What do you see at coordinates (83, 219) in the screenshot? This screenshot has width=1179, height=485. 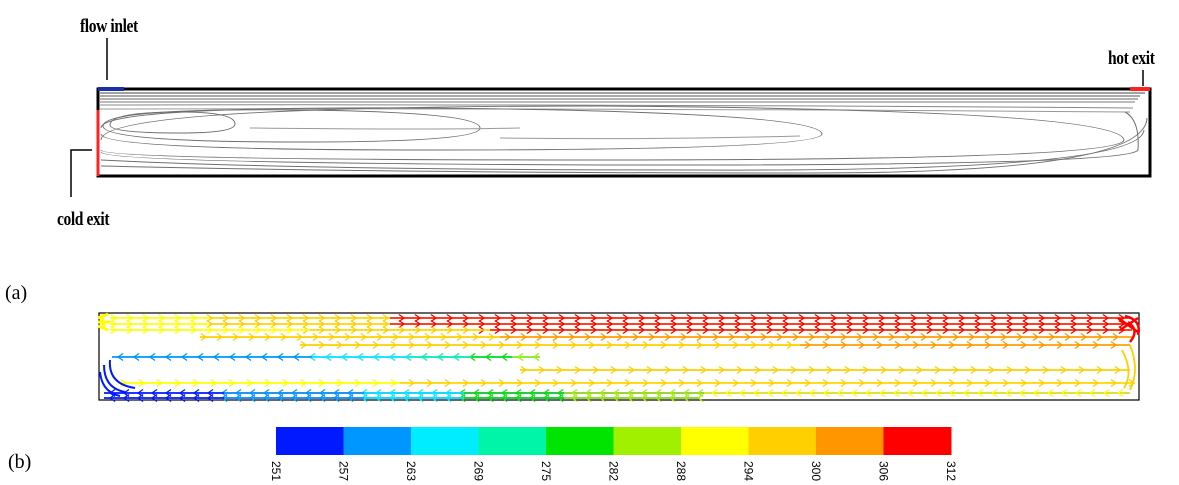 I see `cold-exit-label: cold exit` at bounding box center [83, 219].